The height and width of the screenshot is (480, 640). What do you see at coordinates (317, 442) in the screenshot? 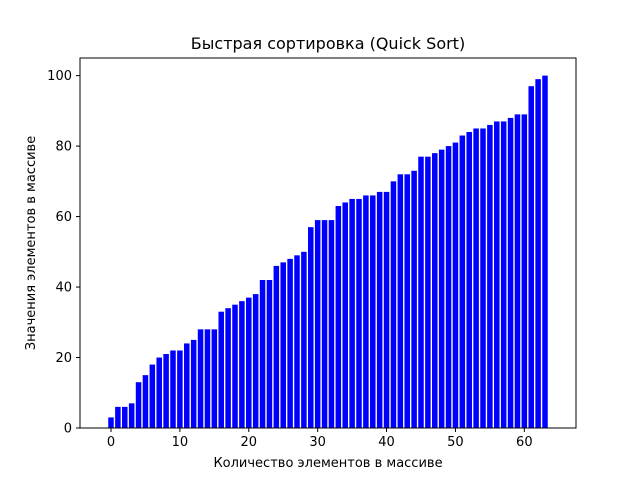
I see `x-tick-label-30: 30` at bounding box center [317, 442].